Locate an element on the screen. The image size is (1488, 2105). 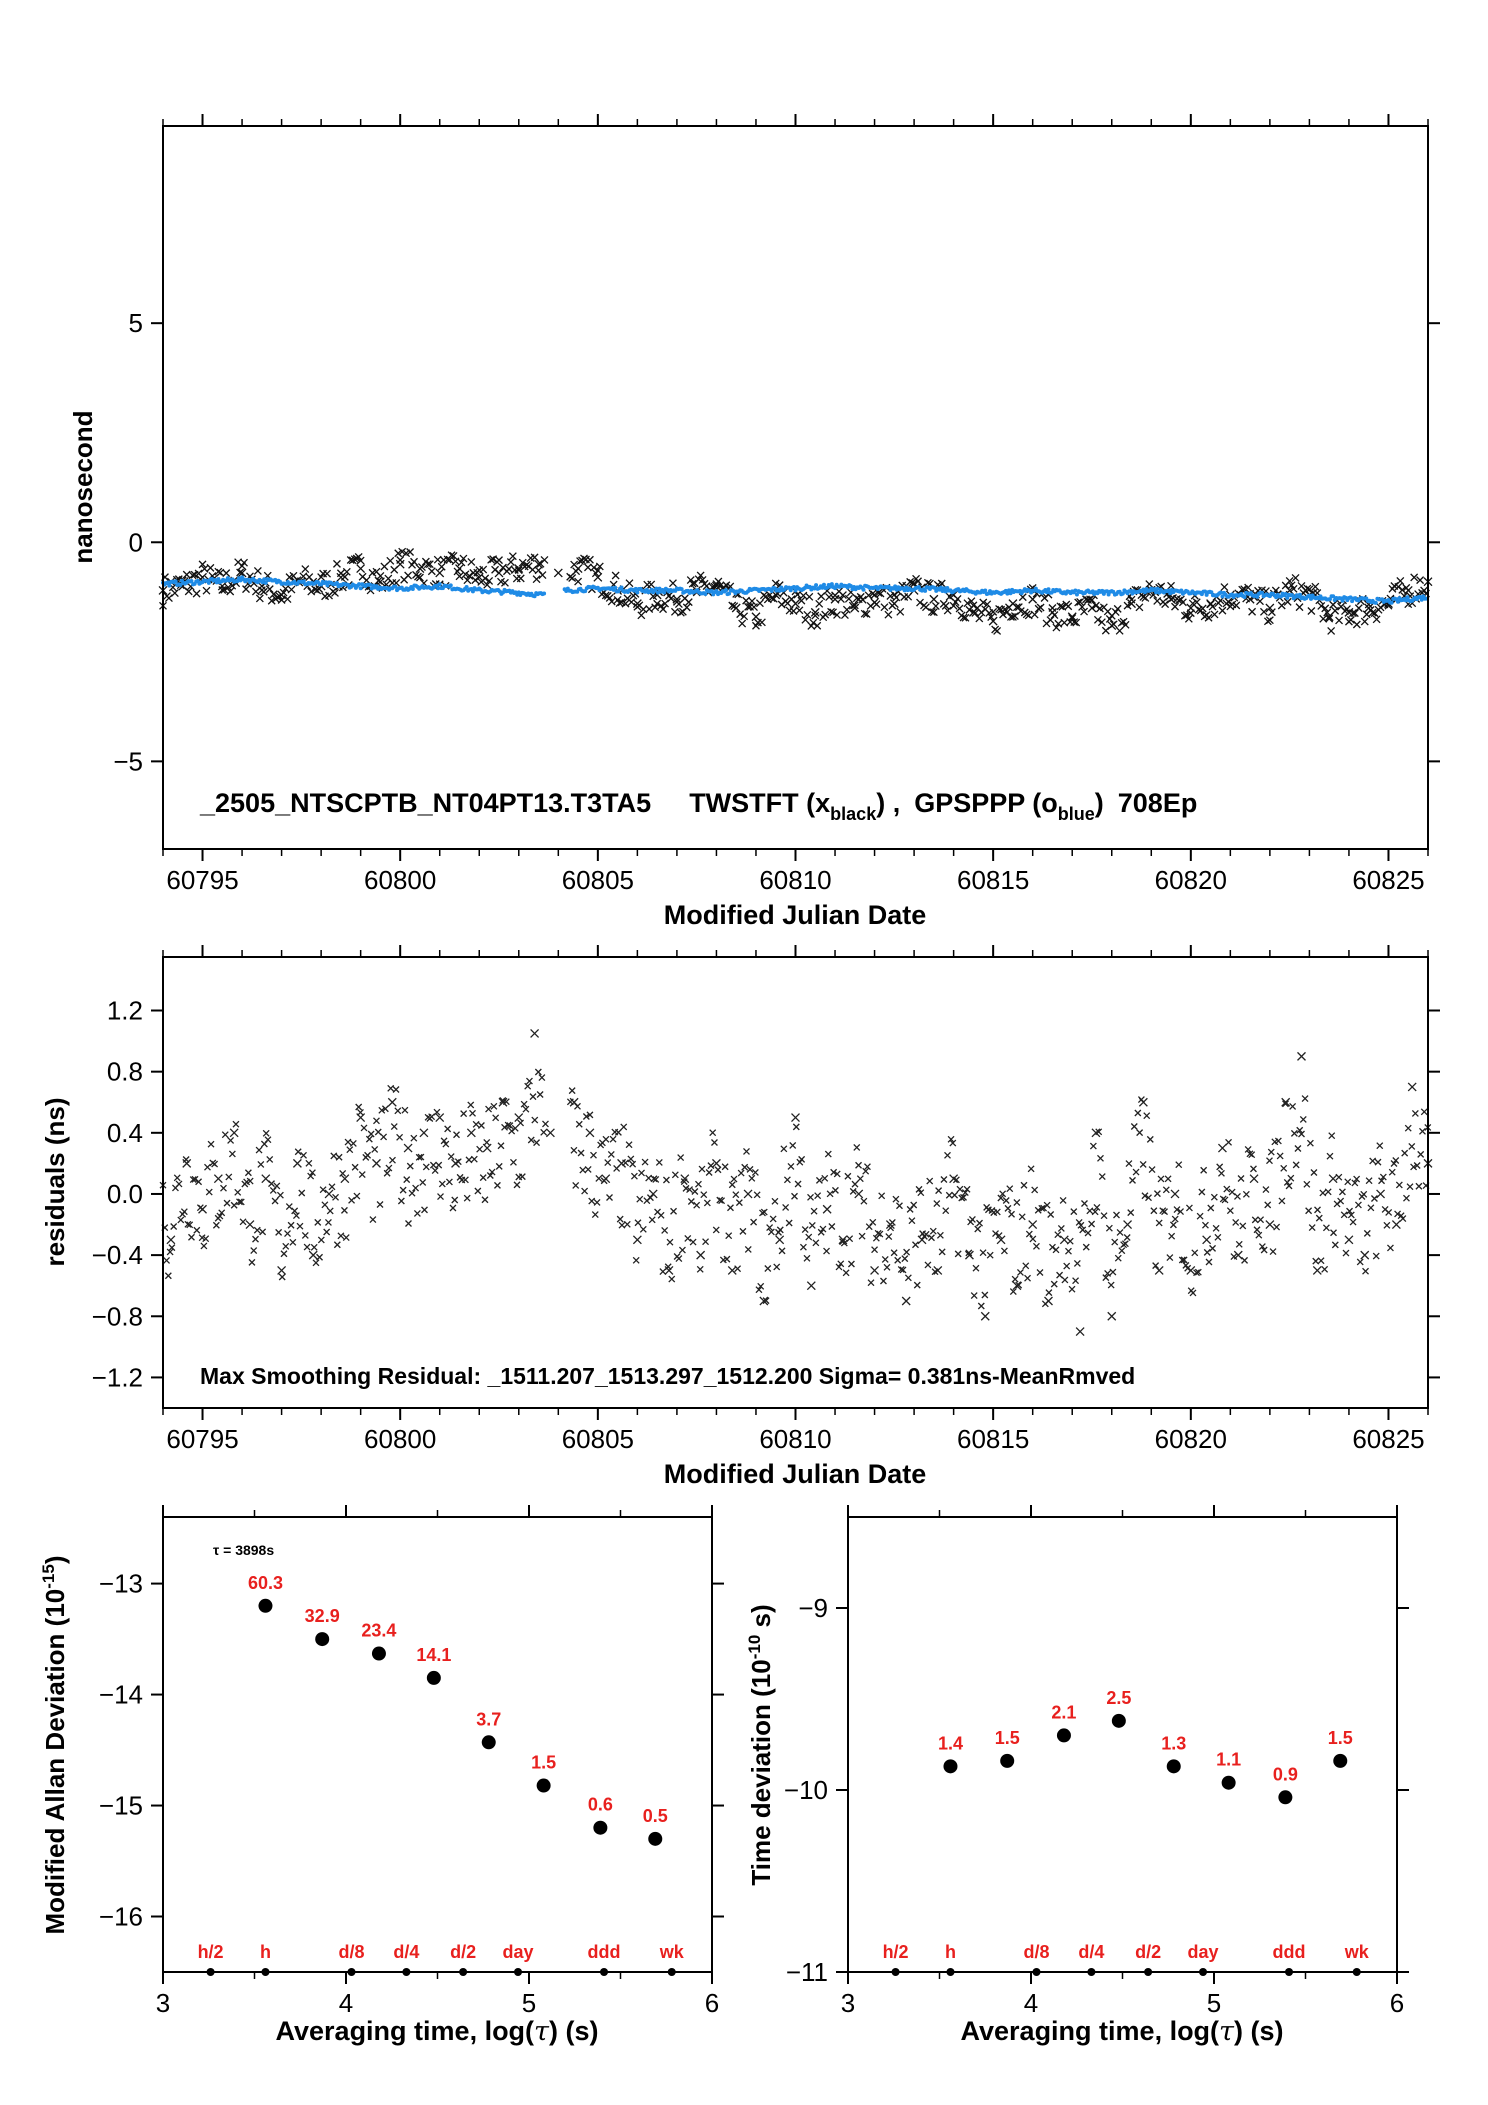
ts-ytick-label: 5 is located at coordinates (136, 323).